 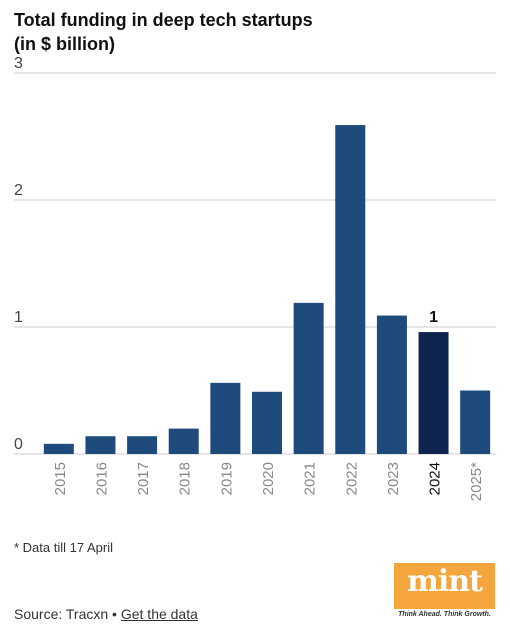 I want to click on bar-2020, so click(x=267, y=422).